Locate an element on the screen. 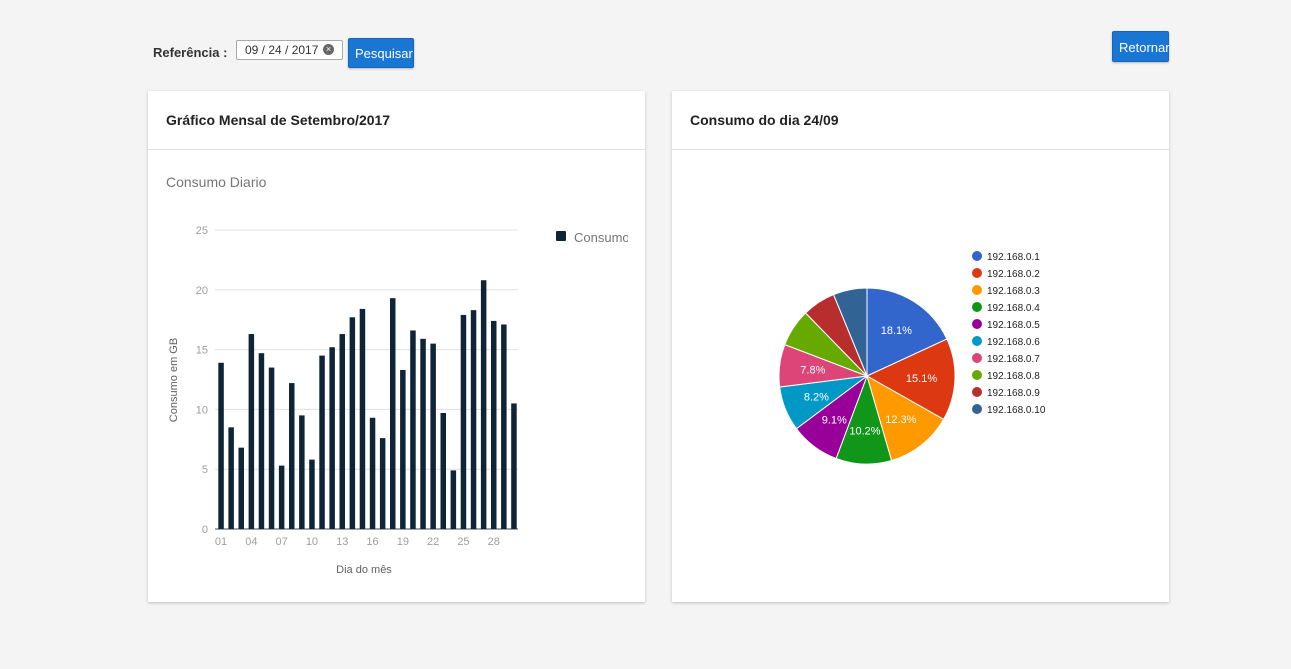  slice-label: 12.3% is located at coordinates (900, 420).